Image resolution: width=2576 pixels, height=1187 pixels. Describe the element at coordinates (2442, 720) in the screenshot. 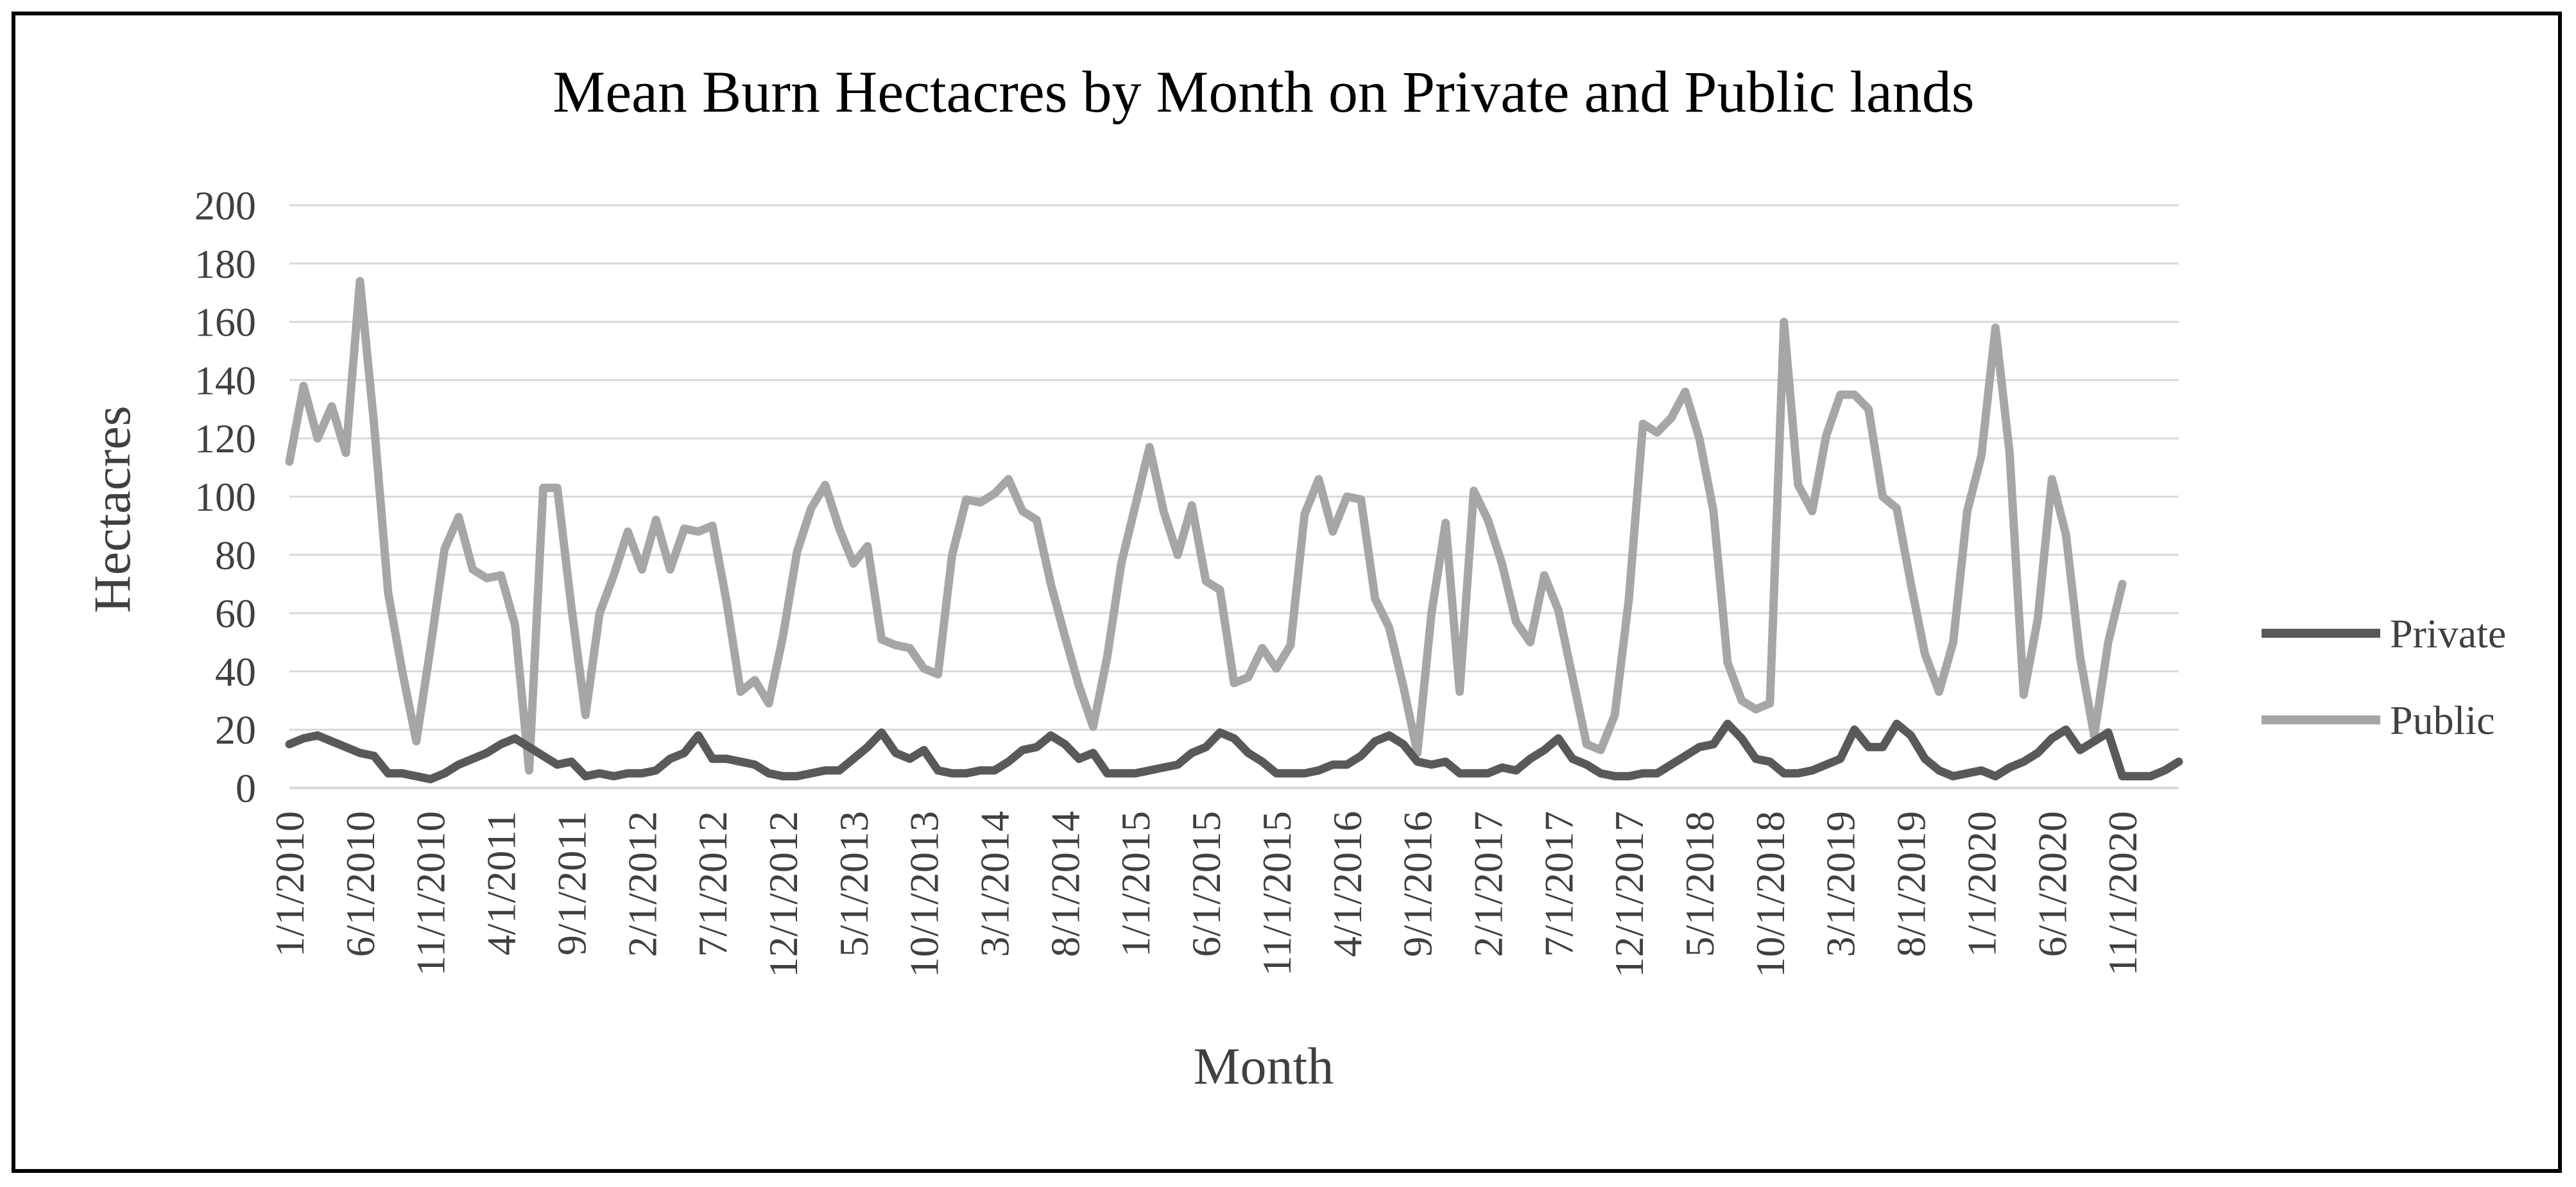

I see `legend-label-public: Public` at that location.